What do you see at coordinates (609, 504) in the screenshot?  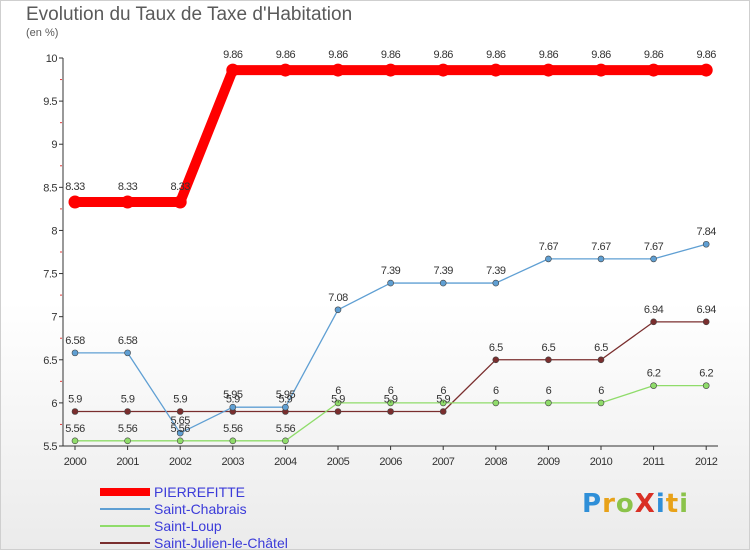 I see `logo-letter: r` at bounding box center [609, 504].